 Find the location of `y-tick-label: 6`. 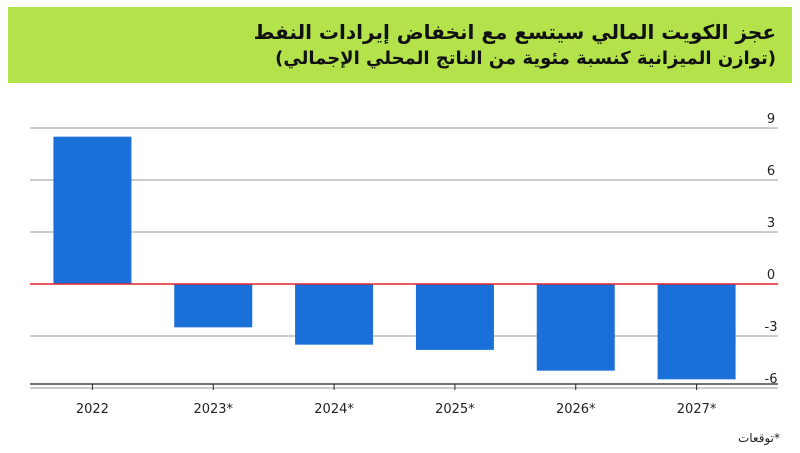

y-tick-label: 6 is located at coordinates (771, 171).